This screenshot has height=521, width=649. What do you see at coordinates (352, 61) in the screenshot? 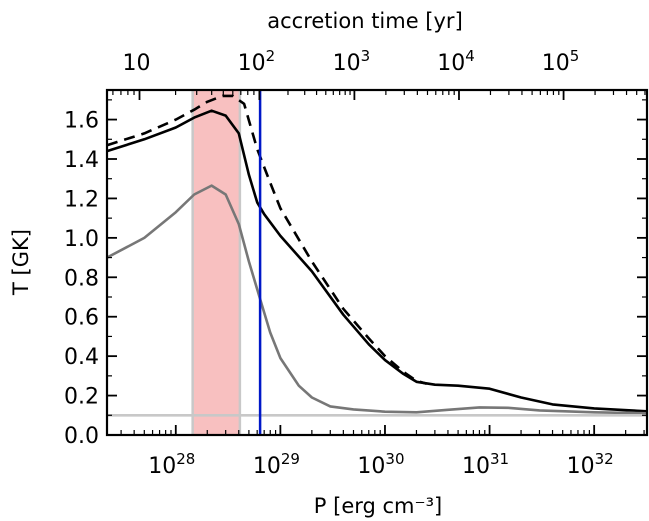
I see `top-tick-label: 10³` at bounding box center [352, 61].